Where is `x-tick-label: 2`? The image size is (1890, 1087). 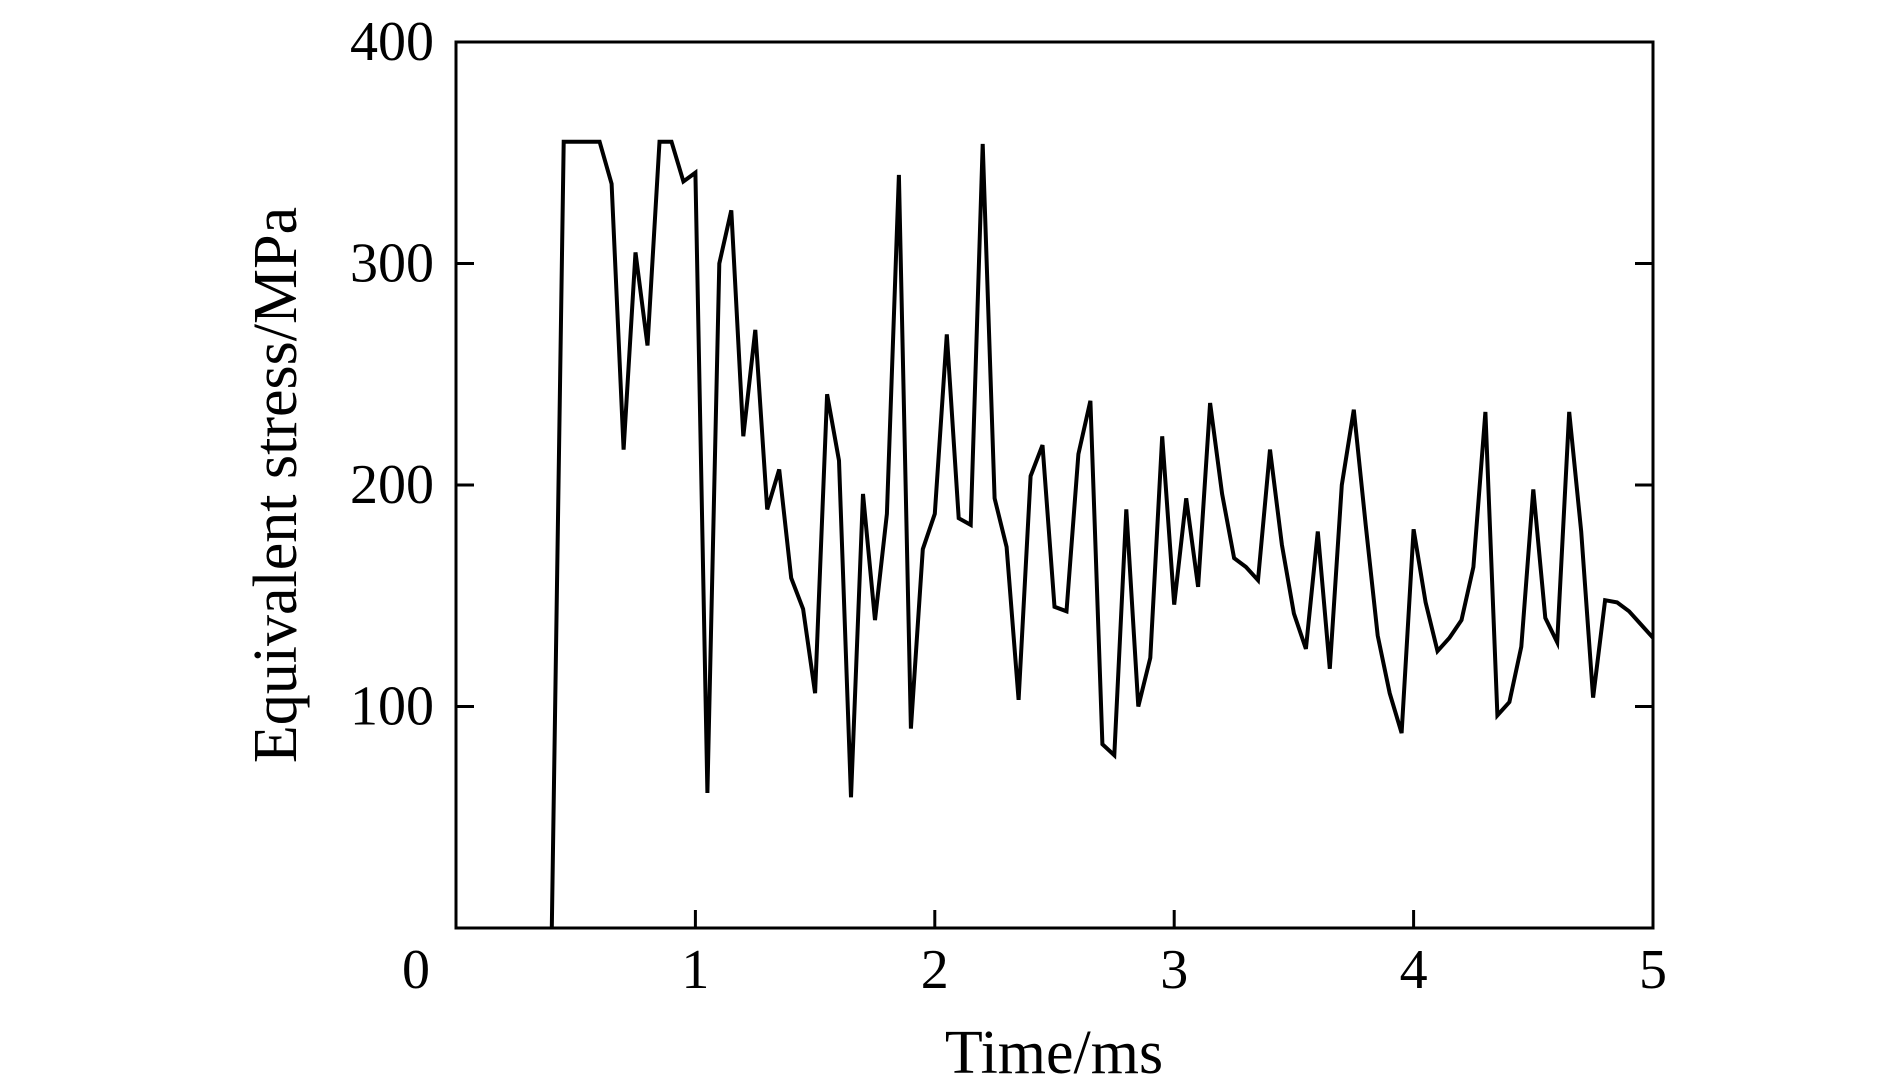 x-tick-label: 2 is located at coordinates (935, 970).